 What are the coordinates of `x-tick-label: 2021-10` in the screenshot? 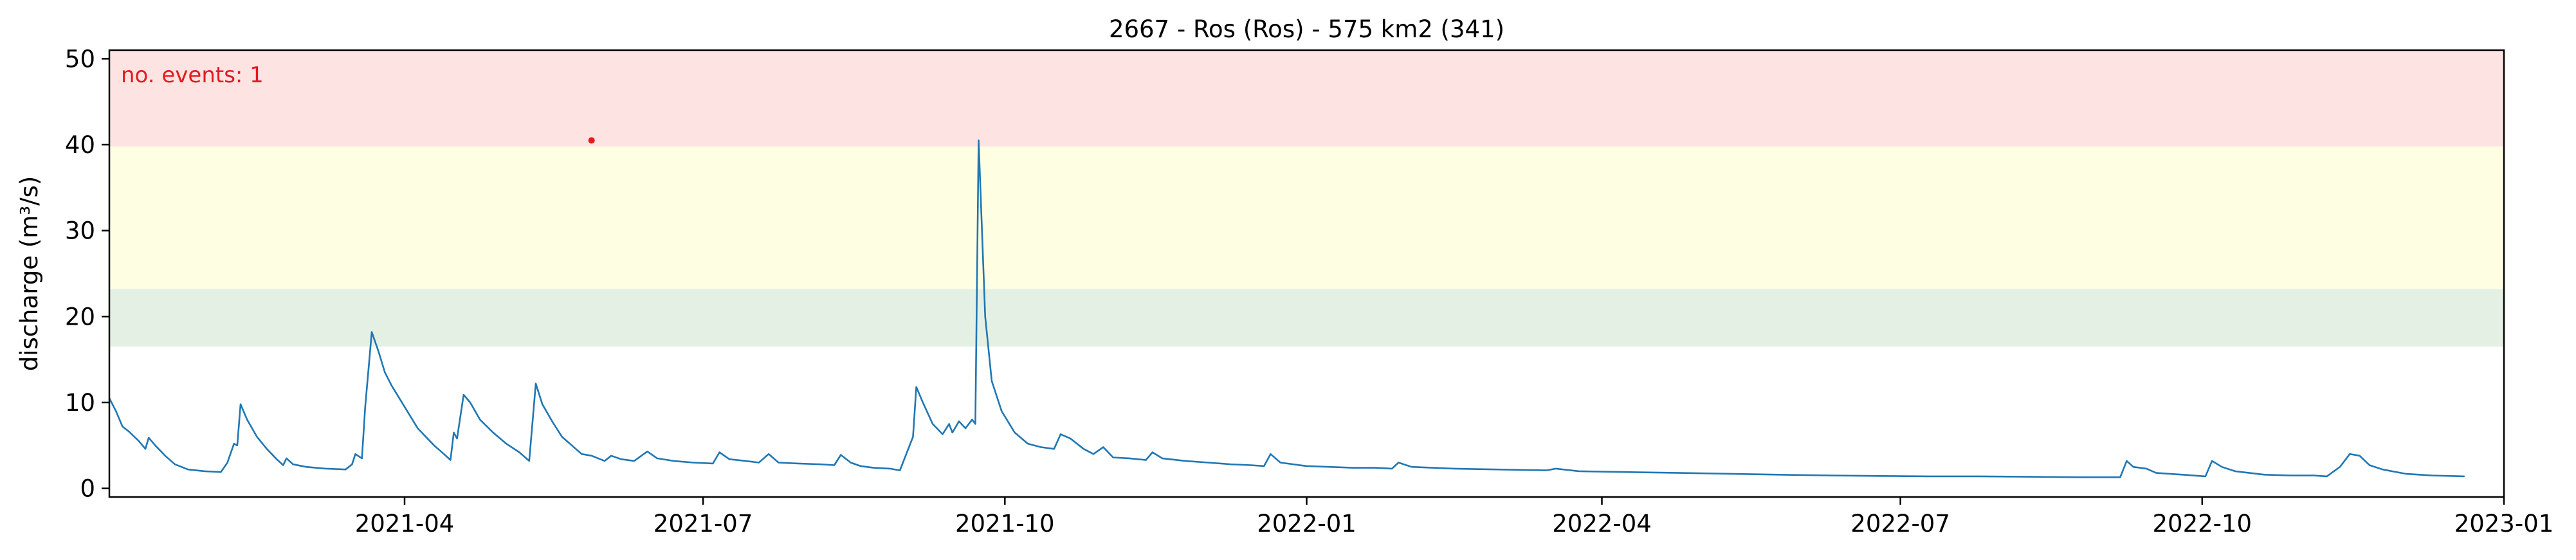 It's located at (1005, 523).